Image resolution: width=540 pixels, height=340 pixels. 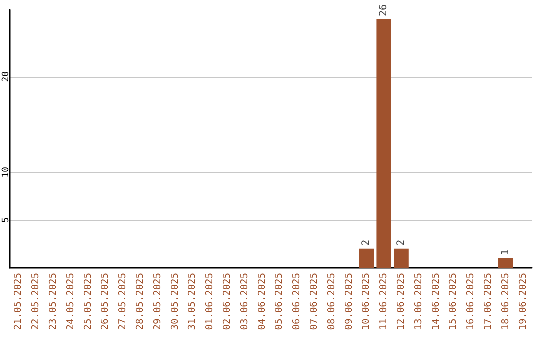 I want to click on x-tick-label: 29.05.2025, so click(x=158, y=301).